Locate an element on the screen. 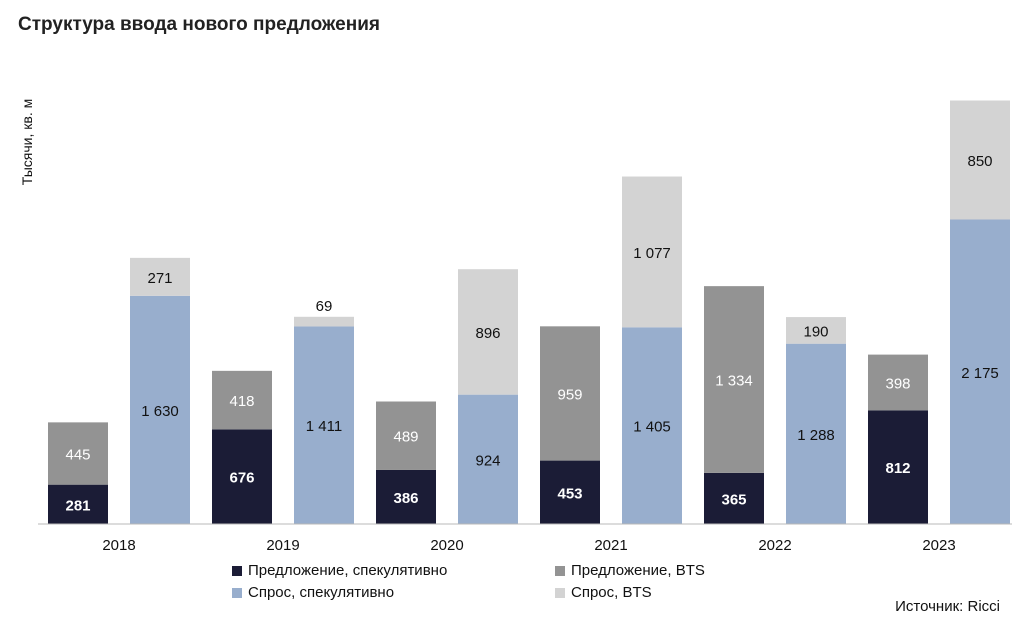 The image size is (1024, 623). x-tick-labels-layer: 2018 2019 2020 2021 2022 2023 is located at coordinates (528, 545).